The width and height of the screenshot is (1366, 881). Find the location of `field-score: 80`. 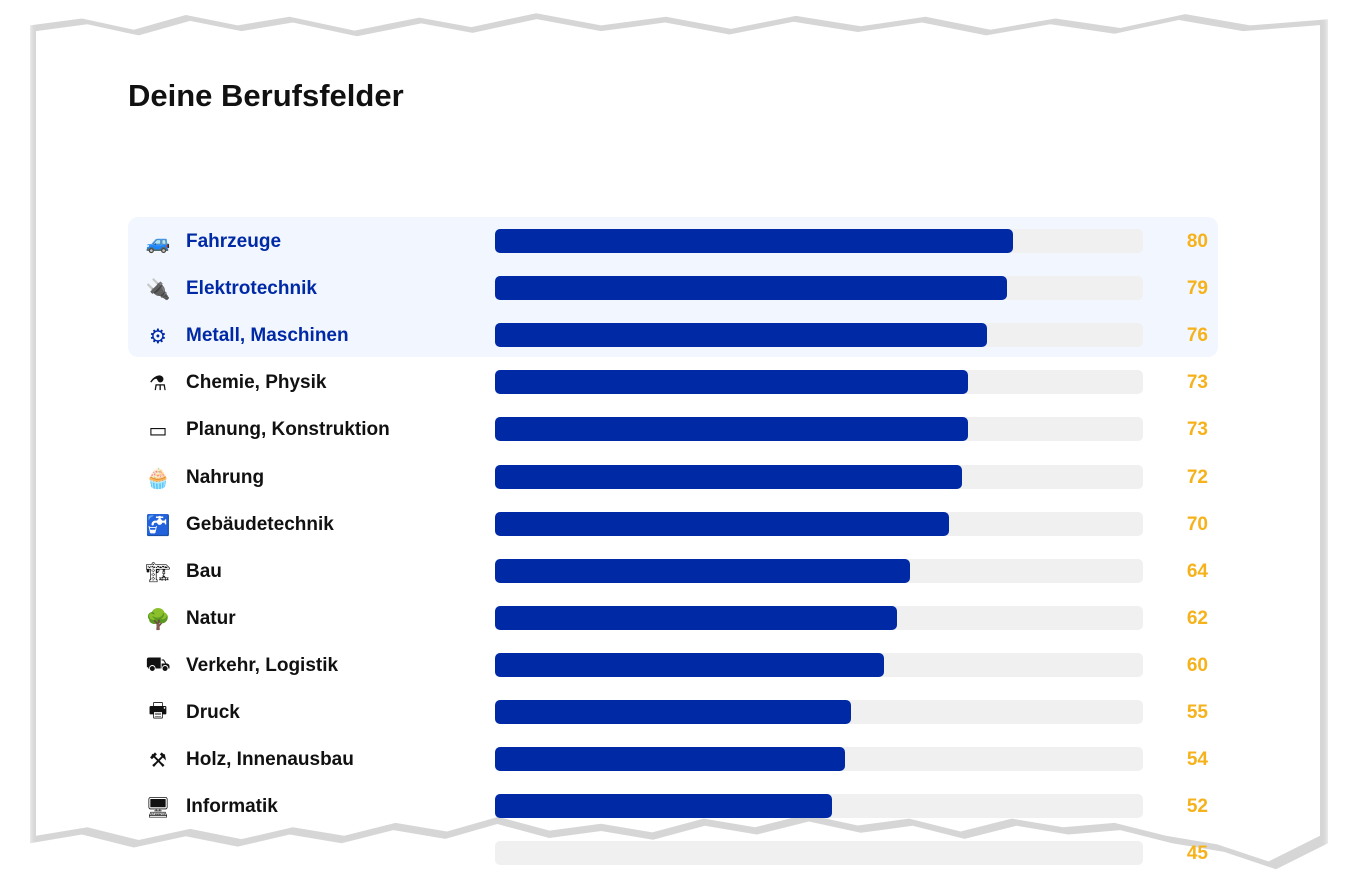

field-score: 80 is located at coordinates (1197, 241).